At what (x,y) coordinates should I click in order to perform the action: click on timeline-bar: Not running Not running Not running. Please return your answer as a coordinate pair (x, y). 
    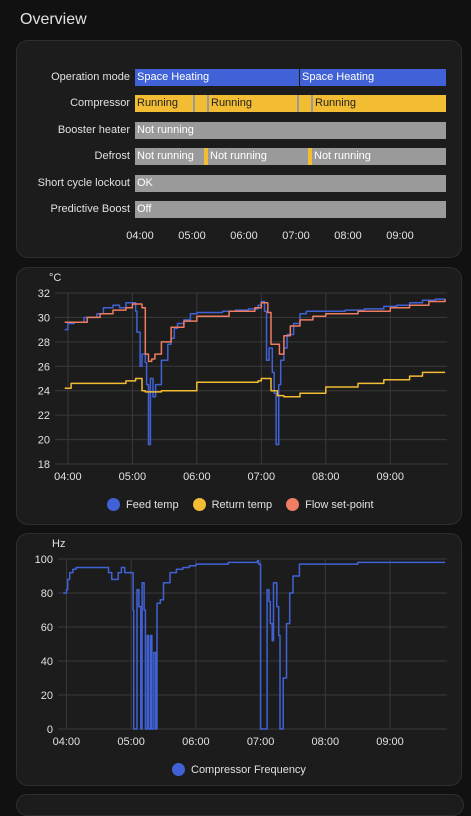
    Looking at the image, I should click on (290, 156).